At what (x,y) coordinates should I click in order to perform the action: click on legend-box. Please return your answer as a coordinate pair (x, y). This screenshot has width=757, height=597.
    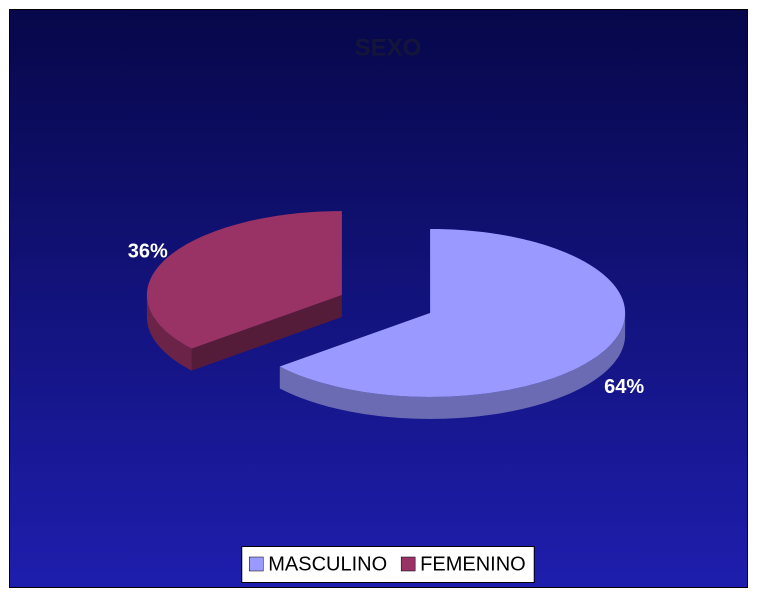
    Looking at the image, I should click on (388, 564).